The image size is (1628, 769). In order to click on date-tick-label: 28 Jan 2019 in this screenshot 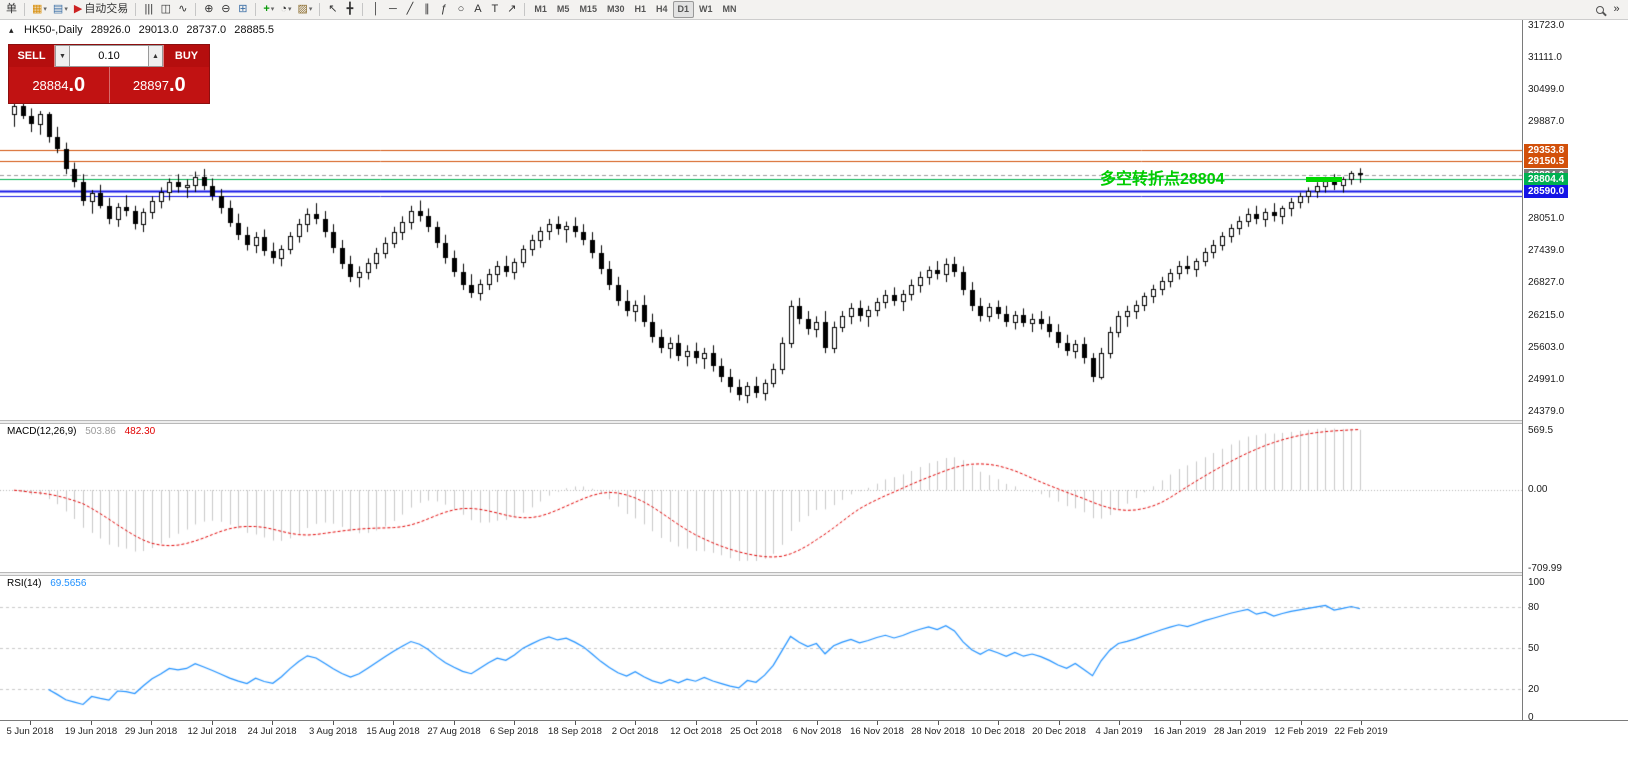, I will do `click(1240, 731)`.